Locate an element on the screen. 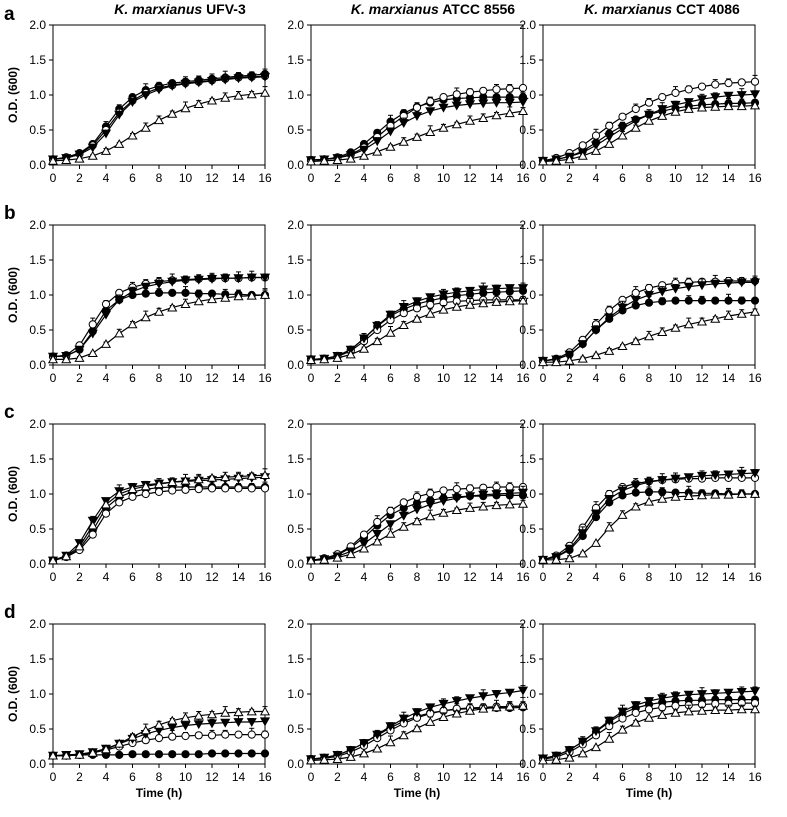  series-filled-triangle-down is located at coordinates (649, 725).